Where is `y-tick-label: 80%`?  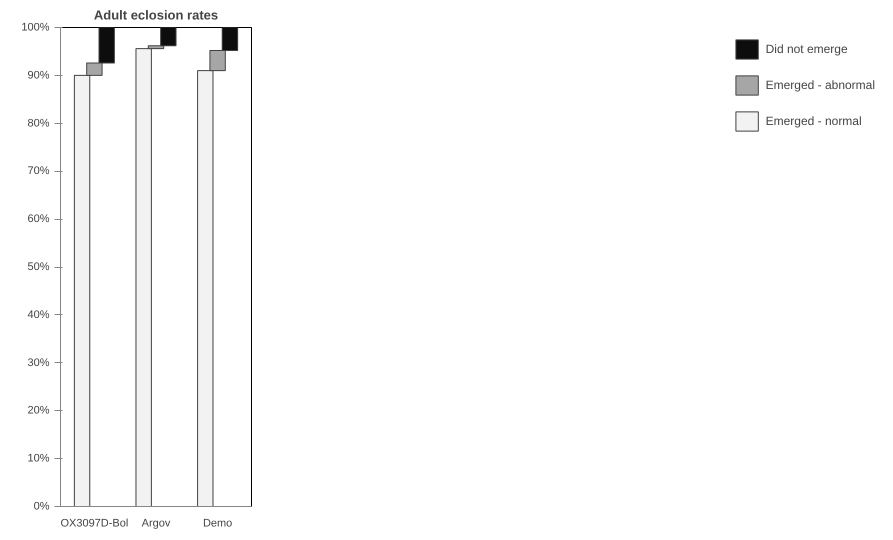
y-tick-label: 80% is located at coordinates (38, 123).